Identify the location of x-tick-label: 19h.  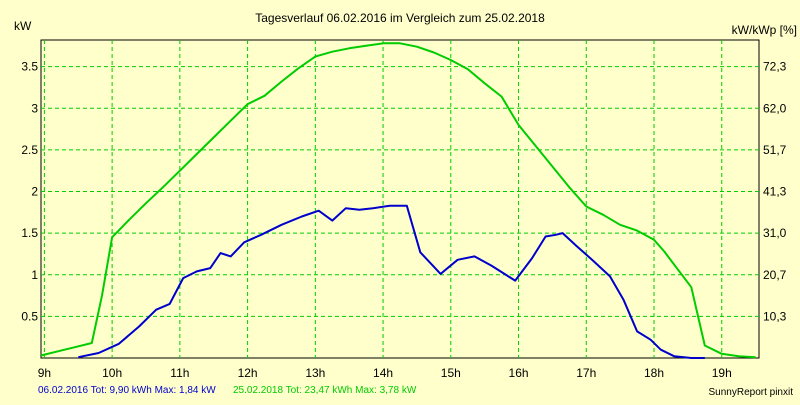
(722, 373).